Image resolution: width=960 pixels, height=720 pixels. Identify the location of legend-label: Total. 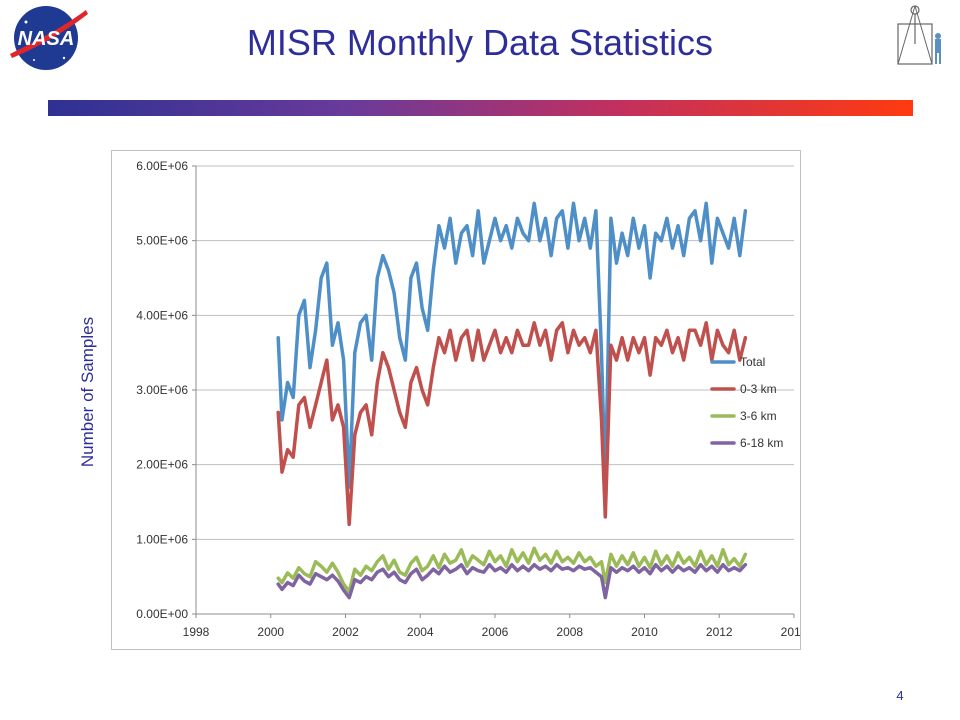
(752, 362).